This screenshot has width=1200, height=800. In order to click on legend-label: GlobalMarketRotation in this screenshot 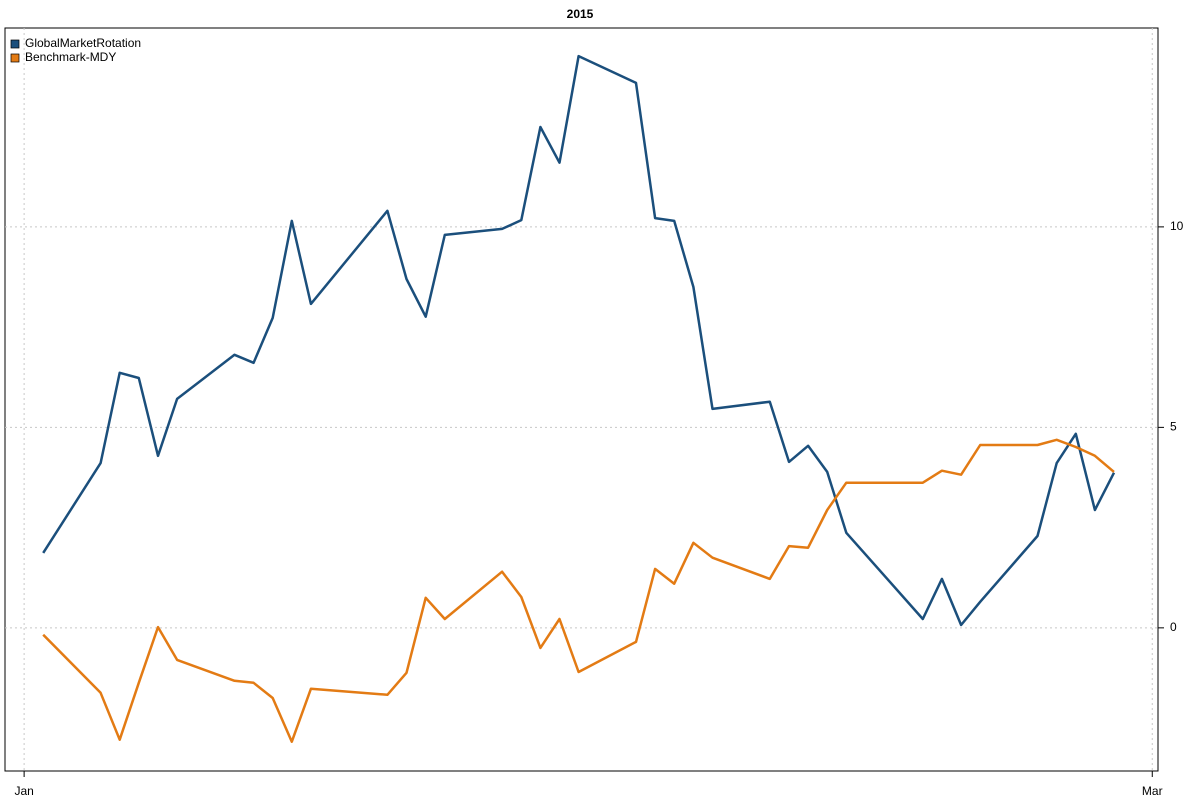, I will do `click(83, 43)`.